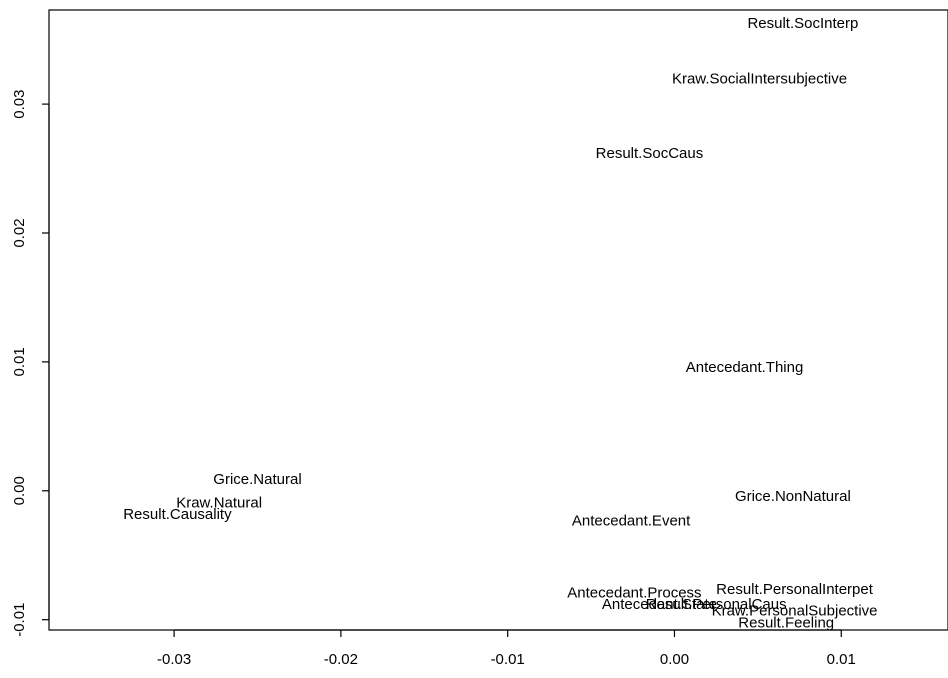 The image size is (948, 678). I want to click on y-axis: -0.01 0.00 0.01 0.02 0.03, so click(30, 363).